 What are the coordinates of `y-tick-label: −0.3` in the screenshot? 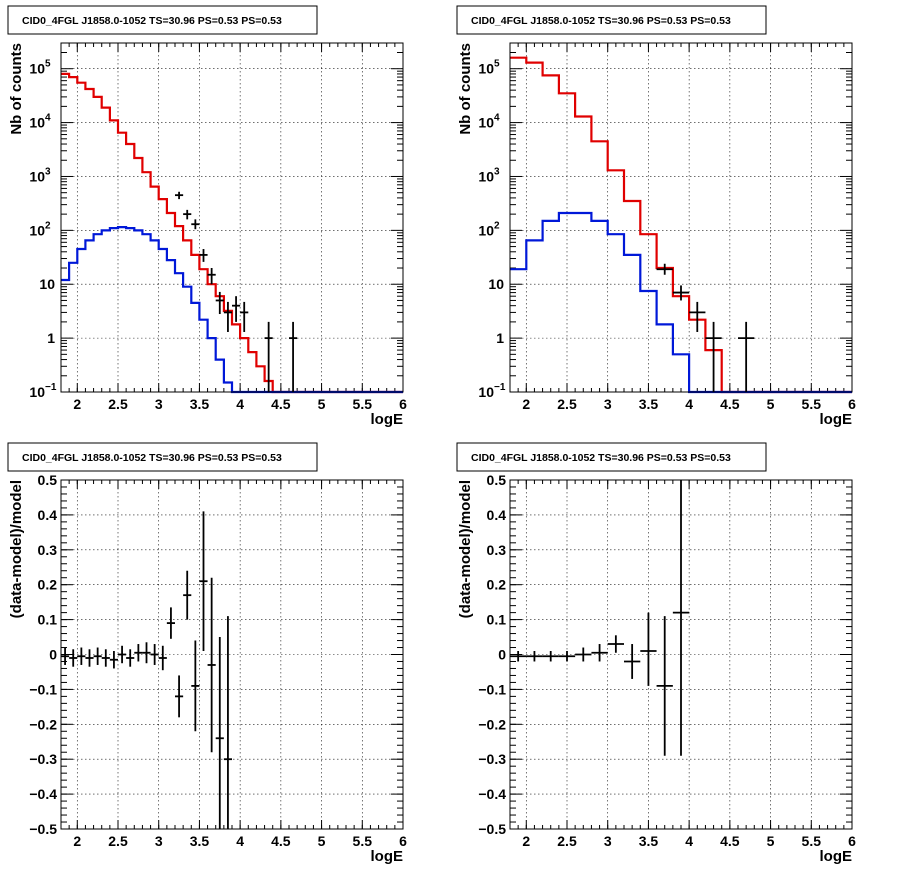 It's located at (492, 759).